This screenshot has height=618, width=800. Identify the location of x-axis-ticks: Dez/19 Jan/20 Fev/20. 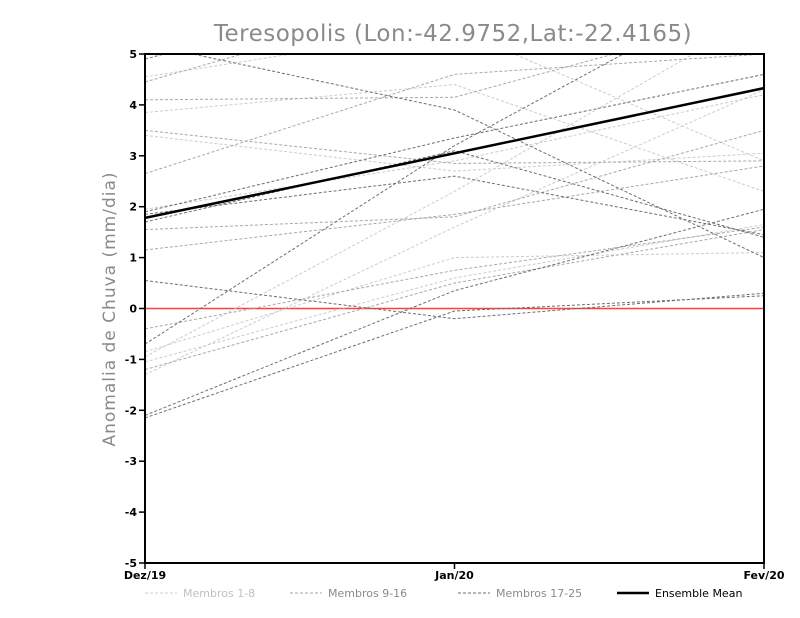
(454, 572).